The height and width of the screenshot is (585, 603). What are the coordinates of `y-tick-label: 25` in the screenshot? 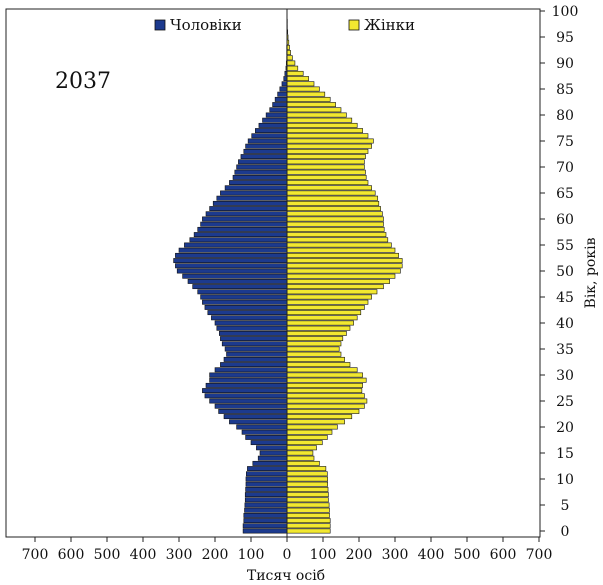 It's located at (565, 402).